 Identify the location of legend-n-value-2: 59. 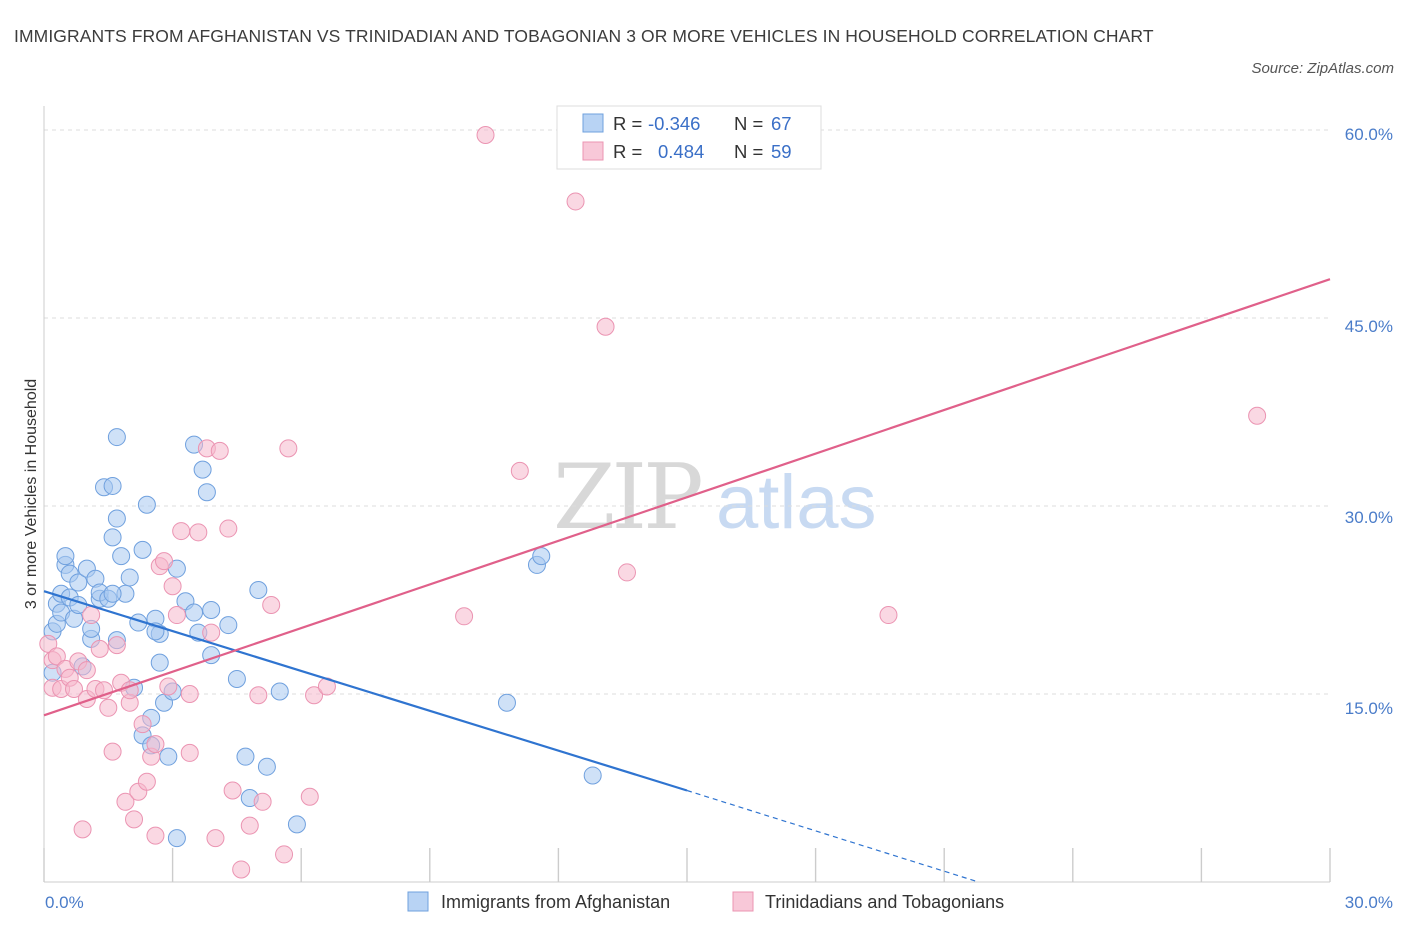
(781, 151).